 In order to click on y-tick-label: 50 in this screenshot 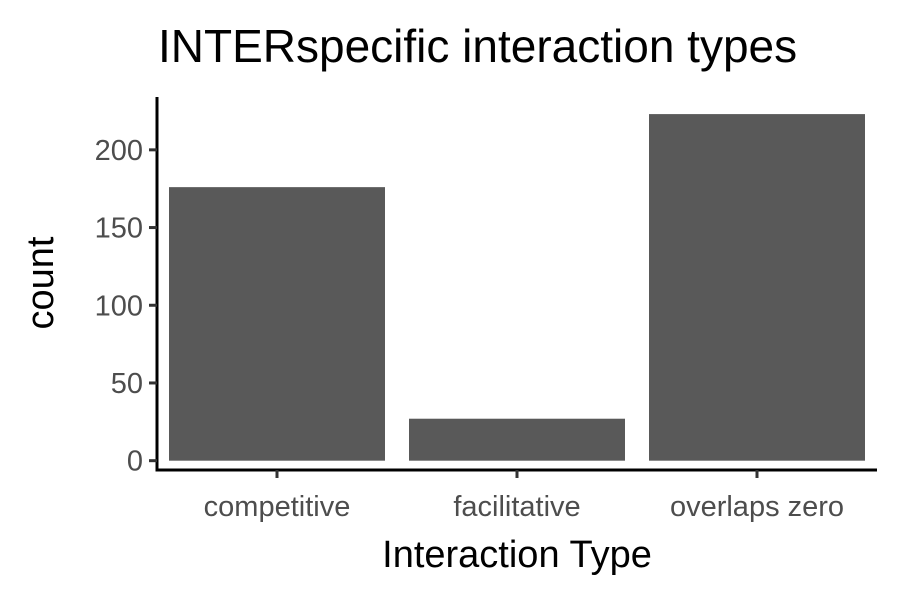, I will do `click(127, 384)`.